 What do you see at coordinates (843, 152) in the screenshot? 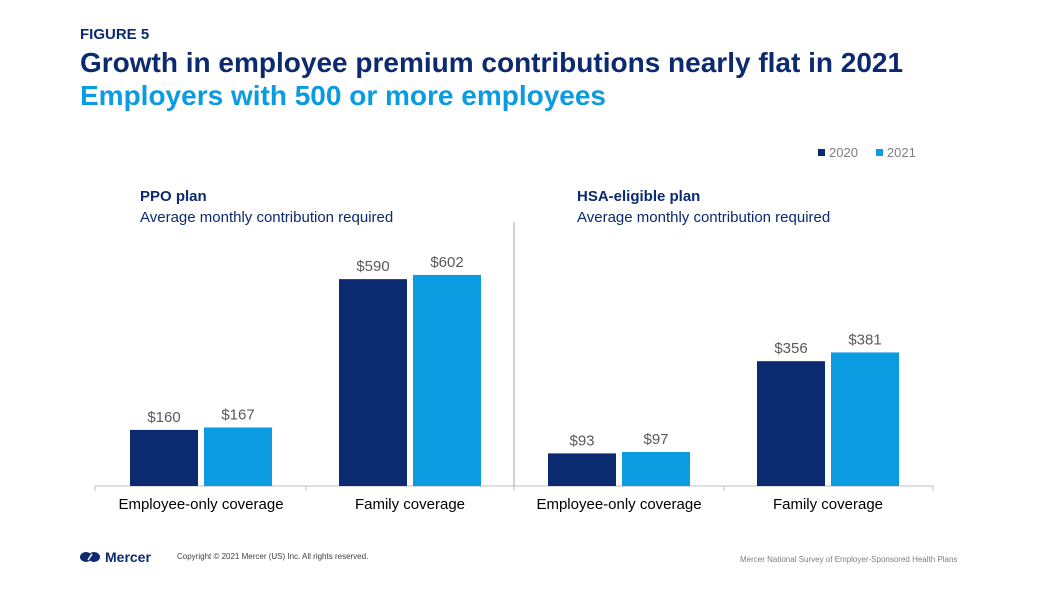
I see `legend-label-2020: 2020` at bounding box center [843, 152].